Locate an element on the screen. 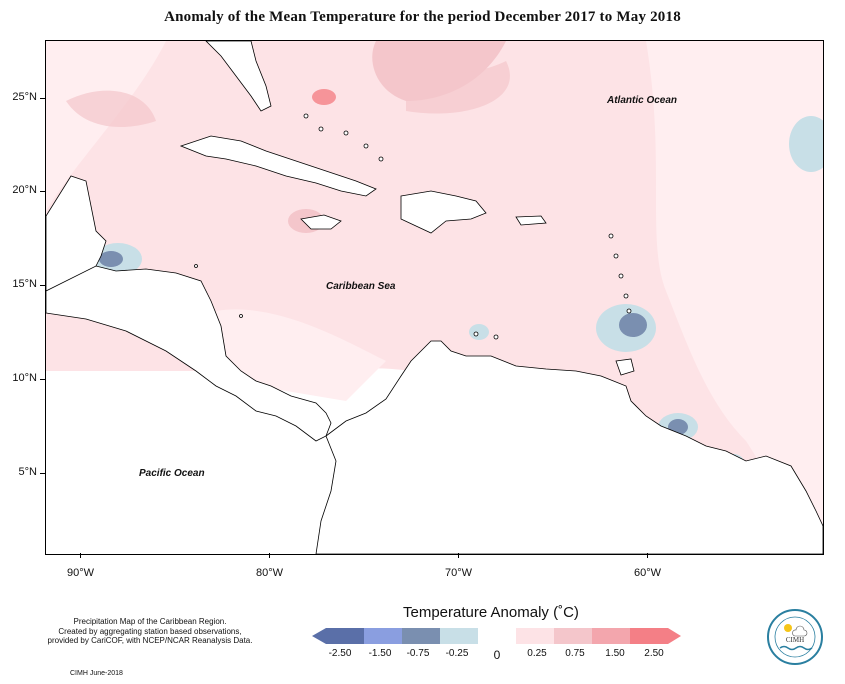 The image size is (845, 684). florida is located at coordinates (238, 76).